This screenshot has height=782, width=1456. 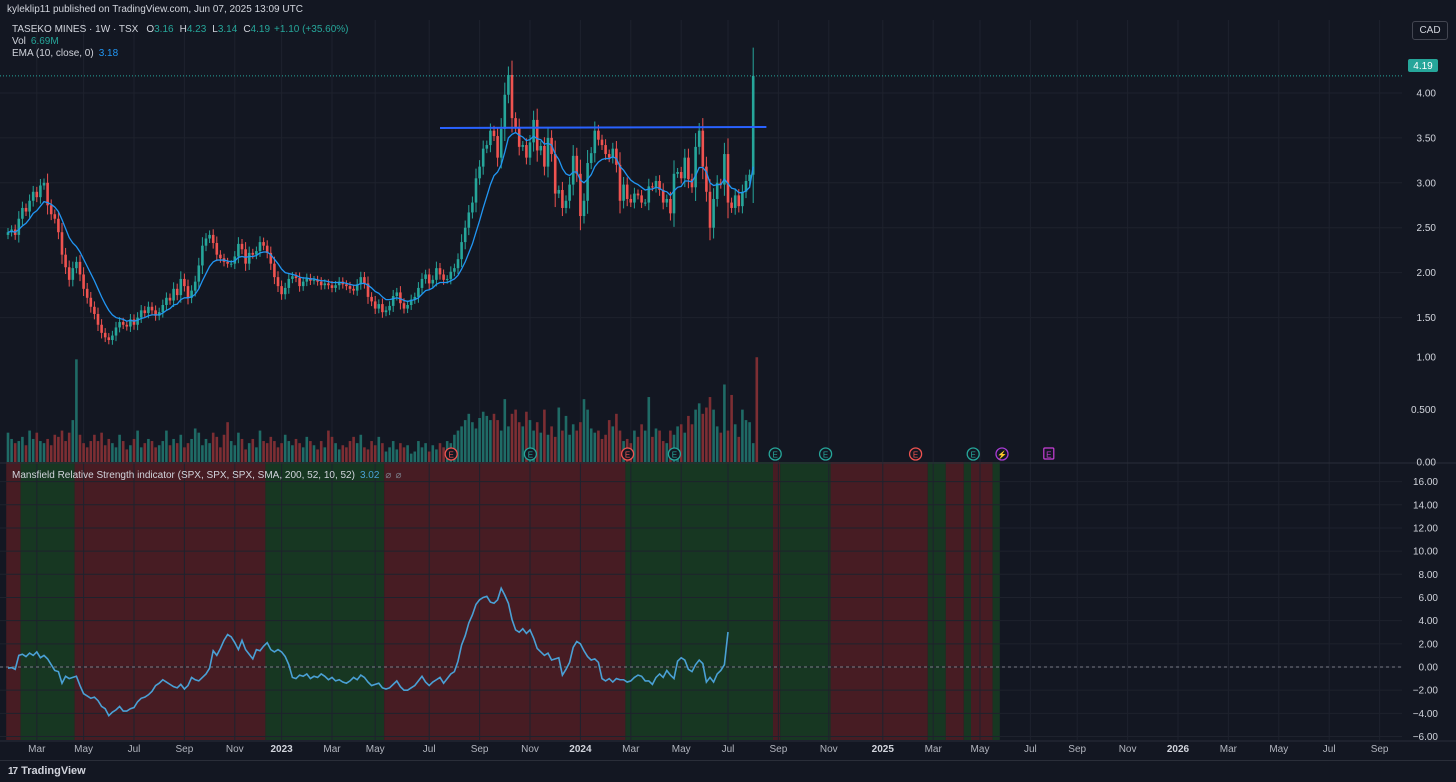 What do you see at coordinates (47, 771) in the screenshot?
I see `tradingview-logo: 17 TradingView` at bounding box center [47, 771].